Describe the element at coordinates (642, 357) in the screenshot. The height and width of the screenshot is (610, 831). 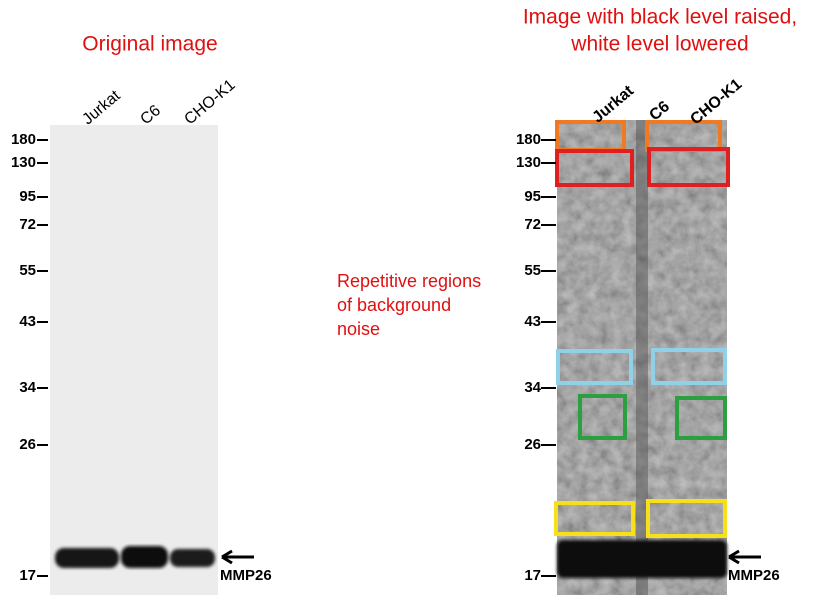
I see `lane-gap` at that location.